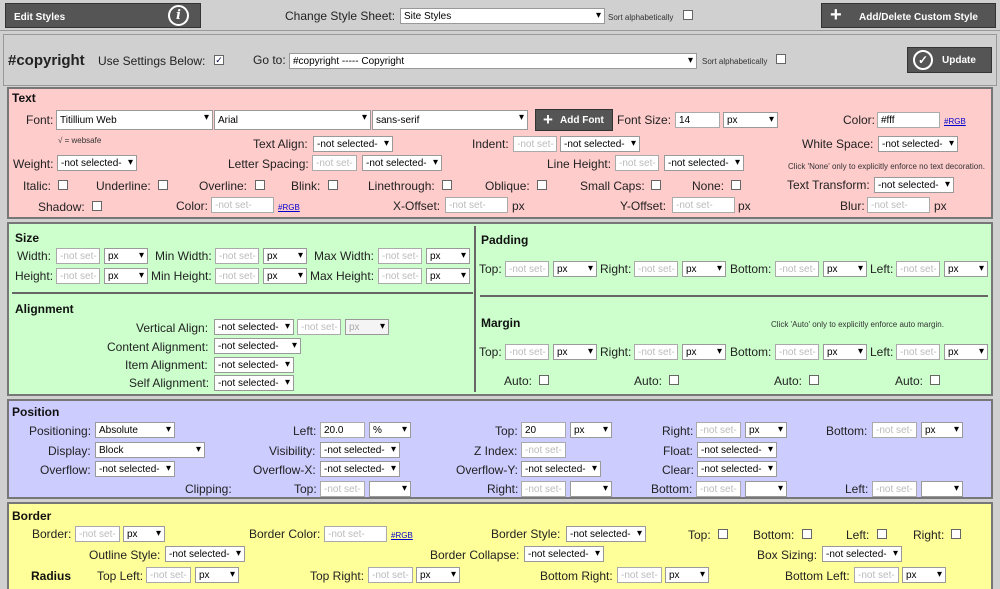 This screenshot has height=589, width=1000. Describe the element at coordinates (289, 207) in the screenshot. I see `shadow-color-rgb-link: #RGB` at that location.